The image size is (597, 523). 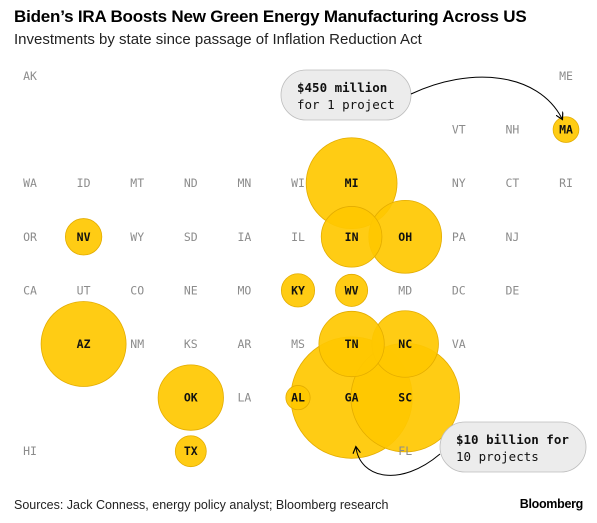 What do you see at coordinates (512, 237) in the screenshot?
I see `state-label-nj: NJ` at bounding box center [512, 237].